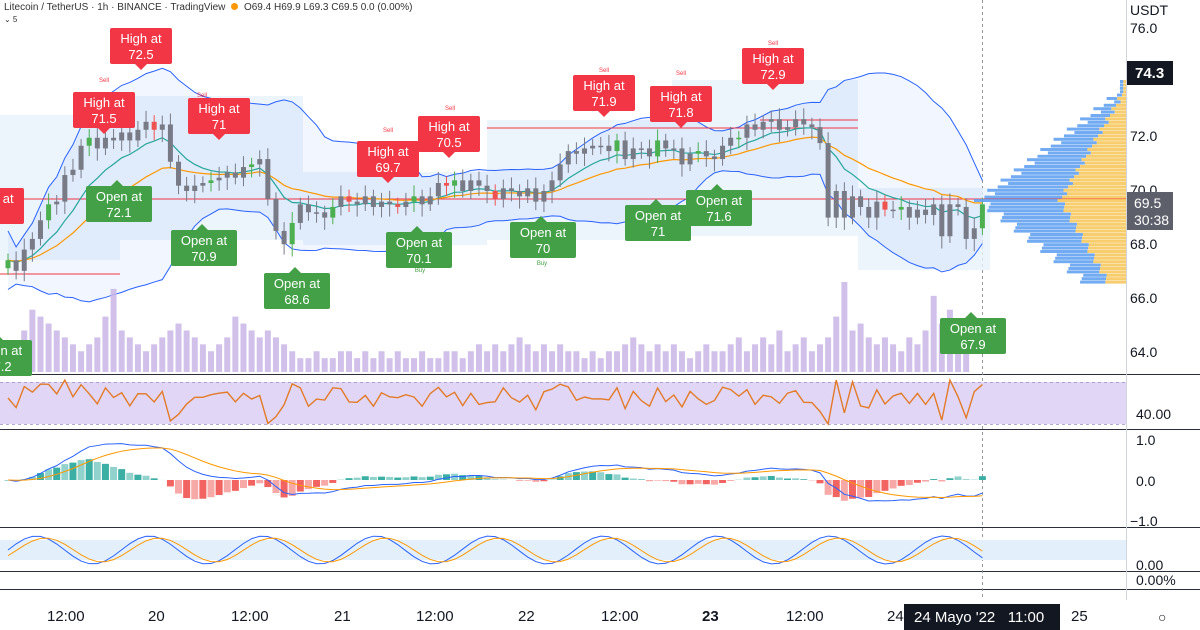  What do you see at coordinates (1050, 182) in the screenshot?
I see `visible-range-volume-profile` at bounding box center [1050, 182].